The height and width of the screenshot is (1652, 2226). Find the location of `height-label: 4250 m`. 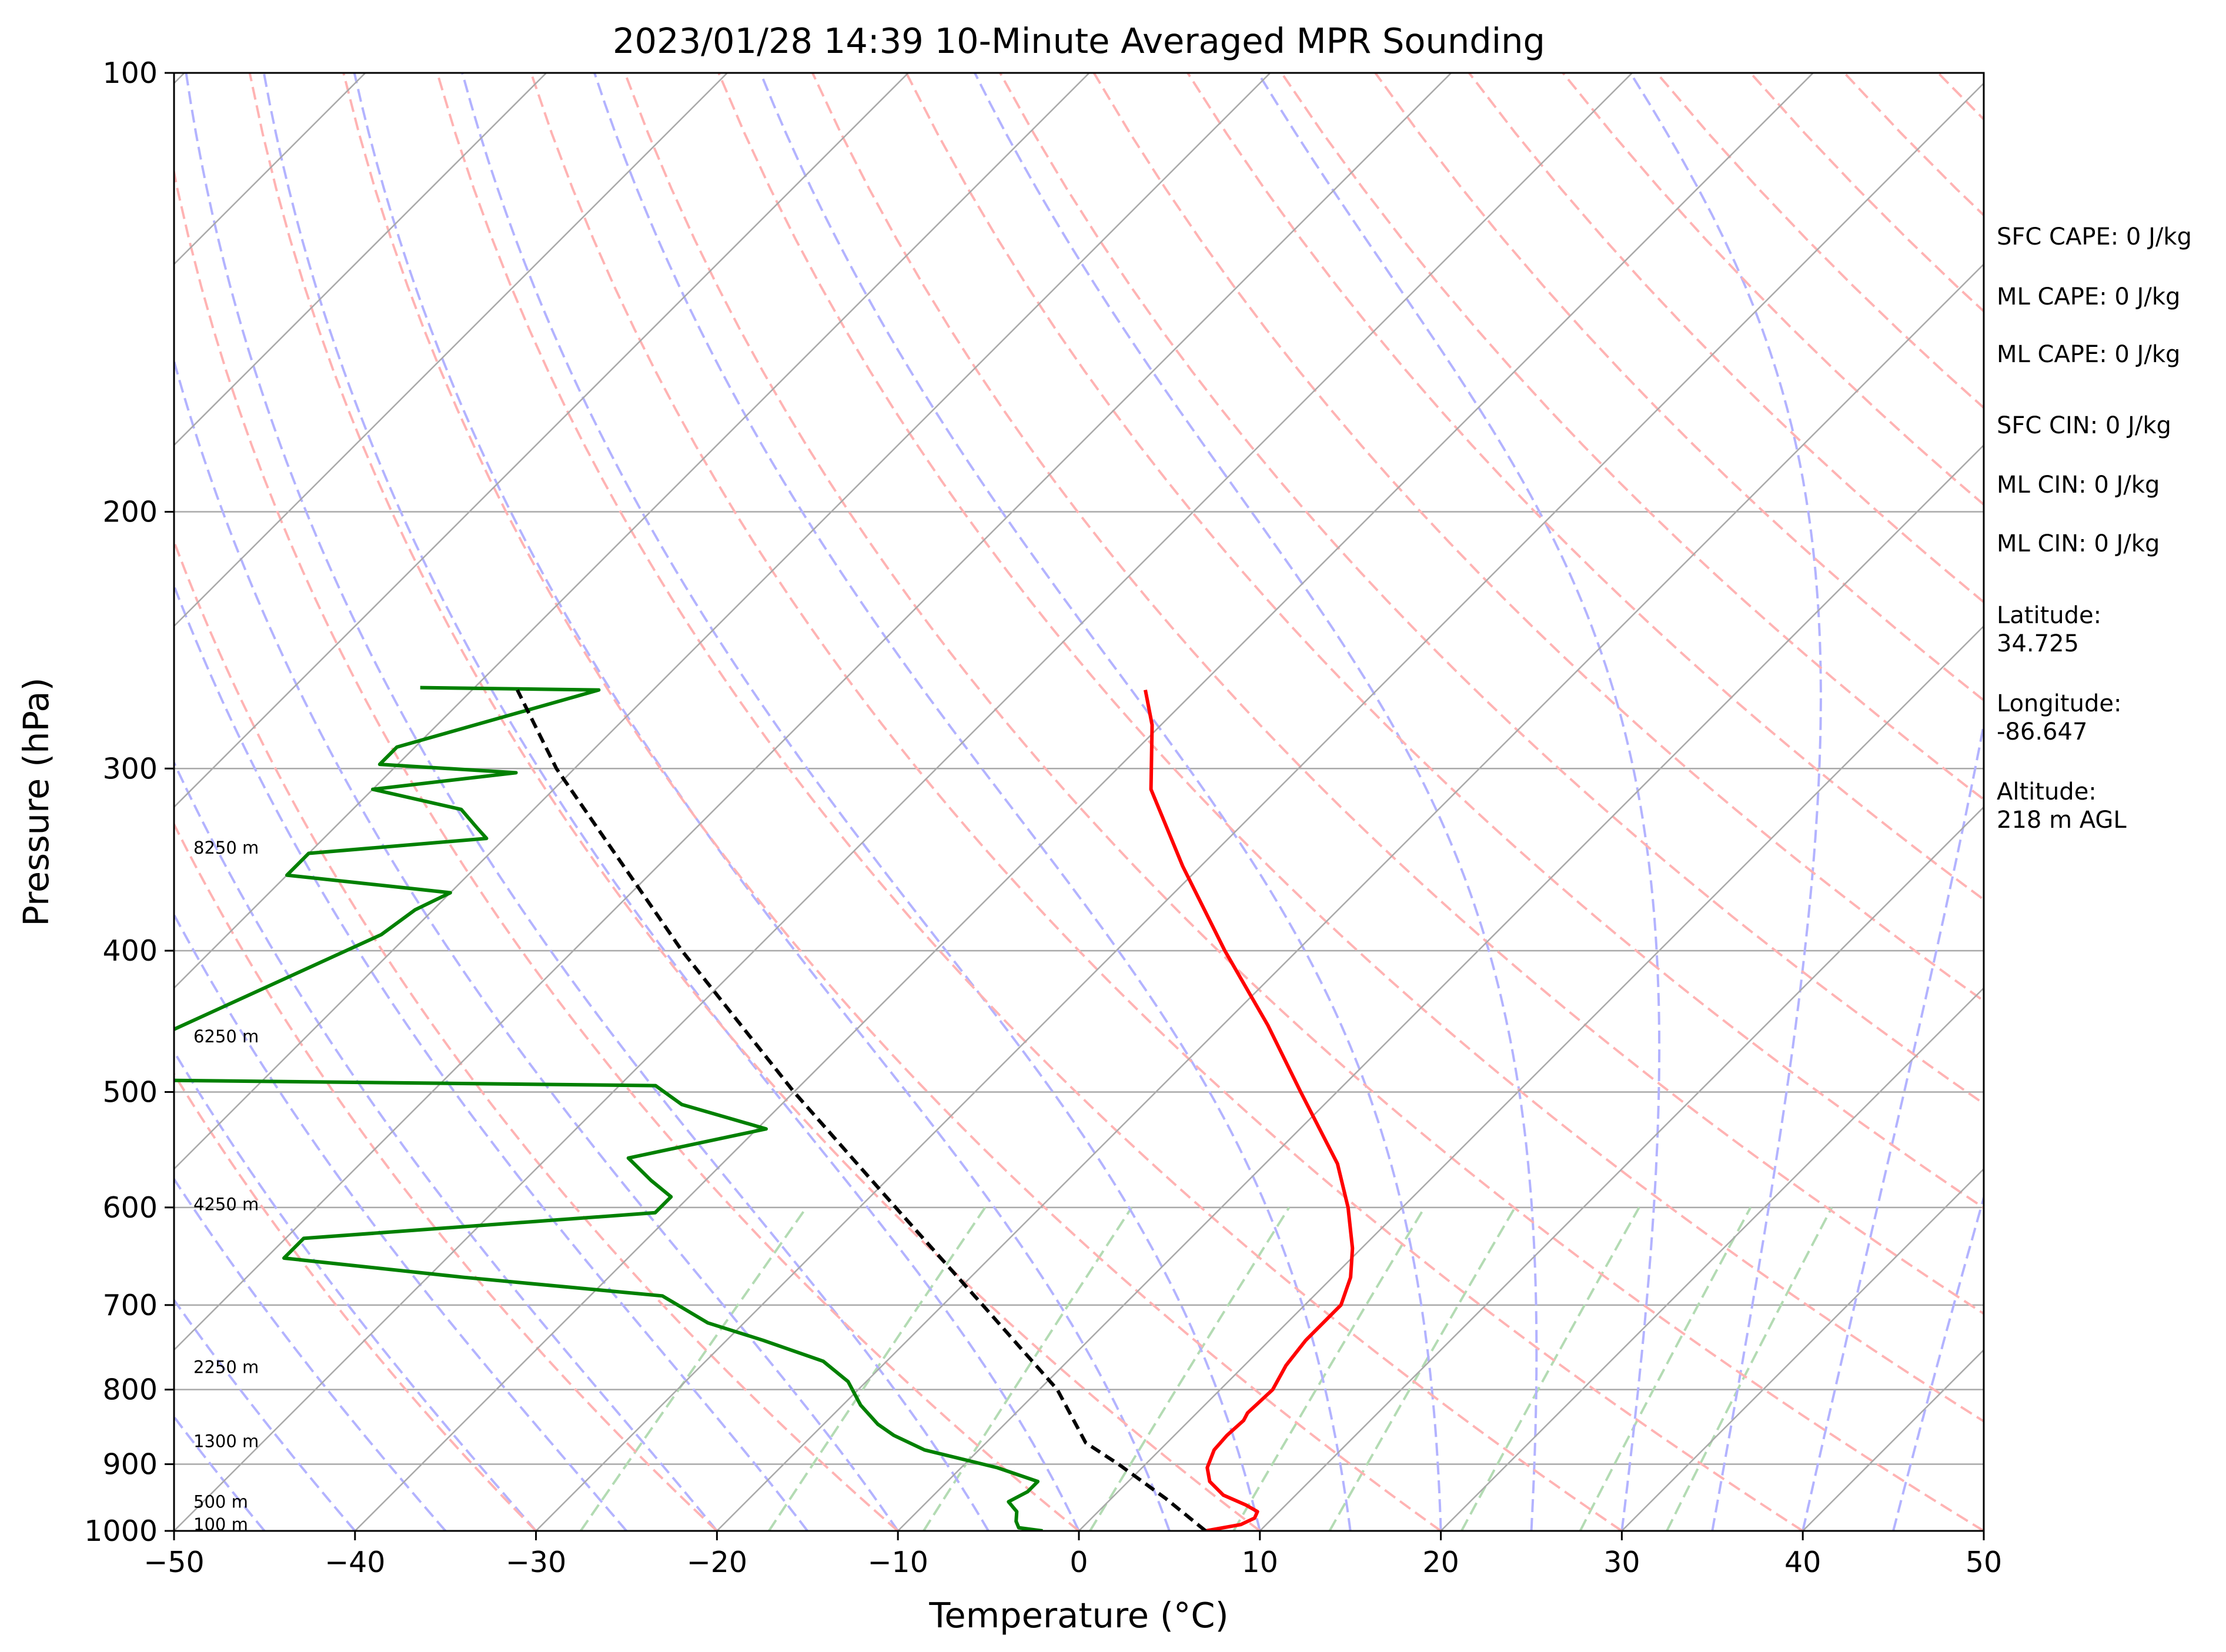

height-label: 4250 m is located at coordinates (226, 1204).